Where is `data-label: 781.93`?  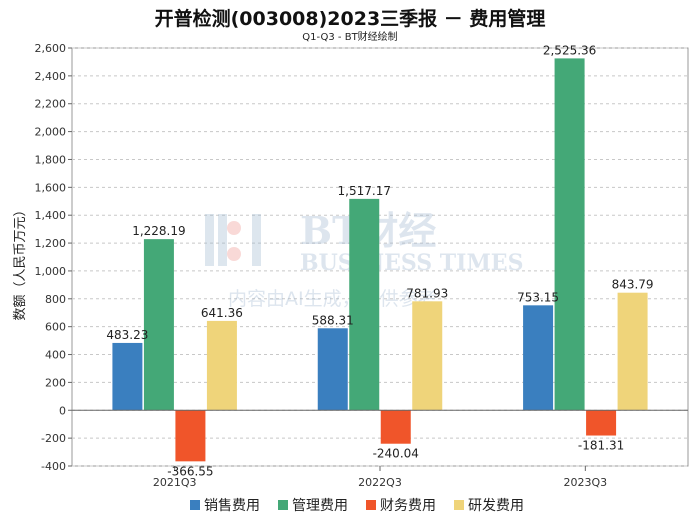
data-label: 781.93 is located at coordinates (427, 293).